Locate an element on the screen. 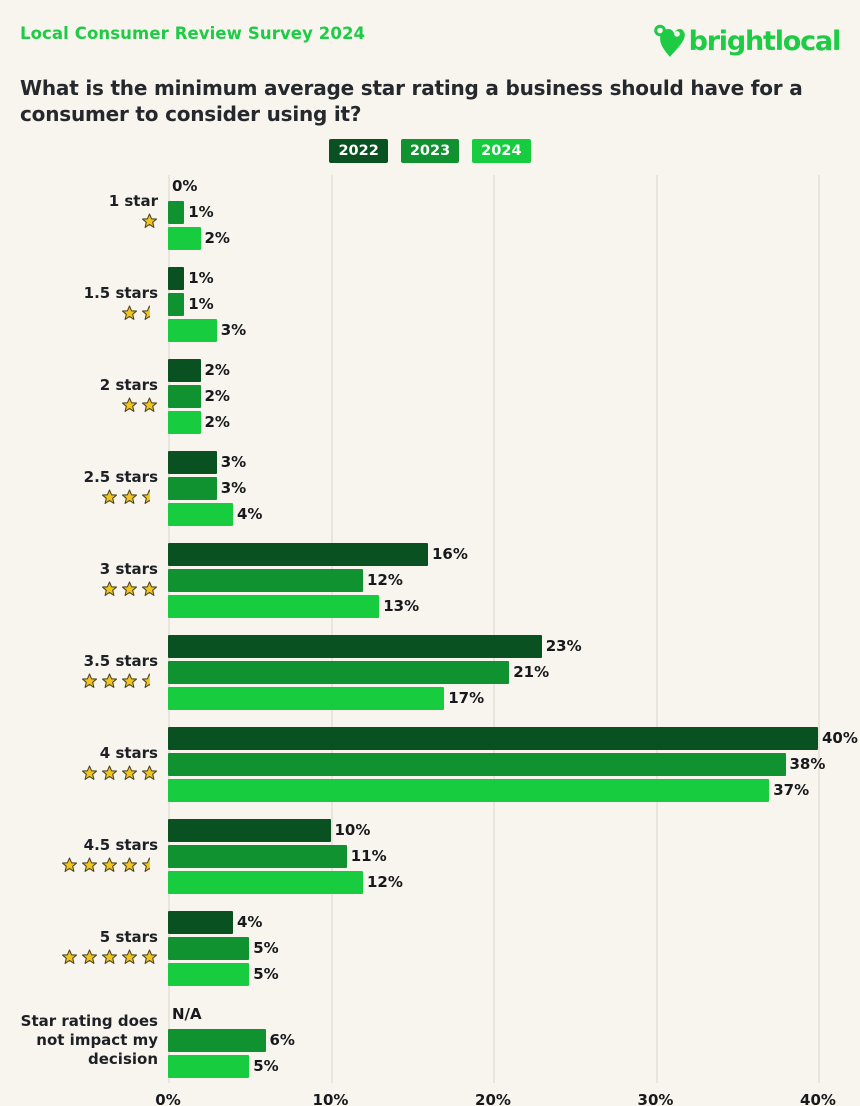 This screenshot has height=1106, width=860. bar-value-label: 17% is located at coordinates (466, 698).